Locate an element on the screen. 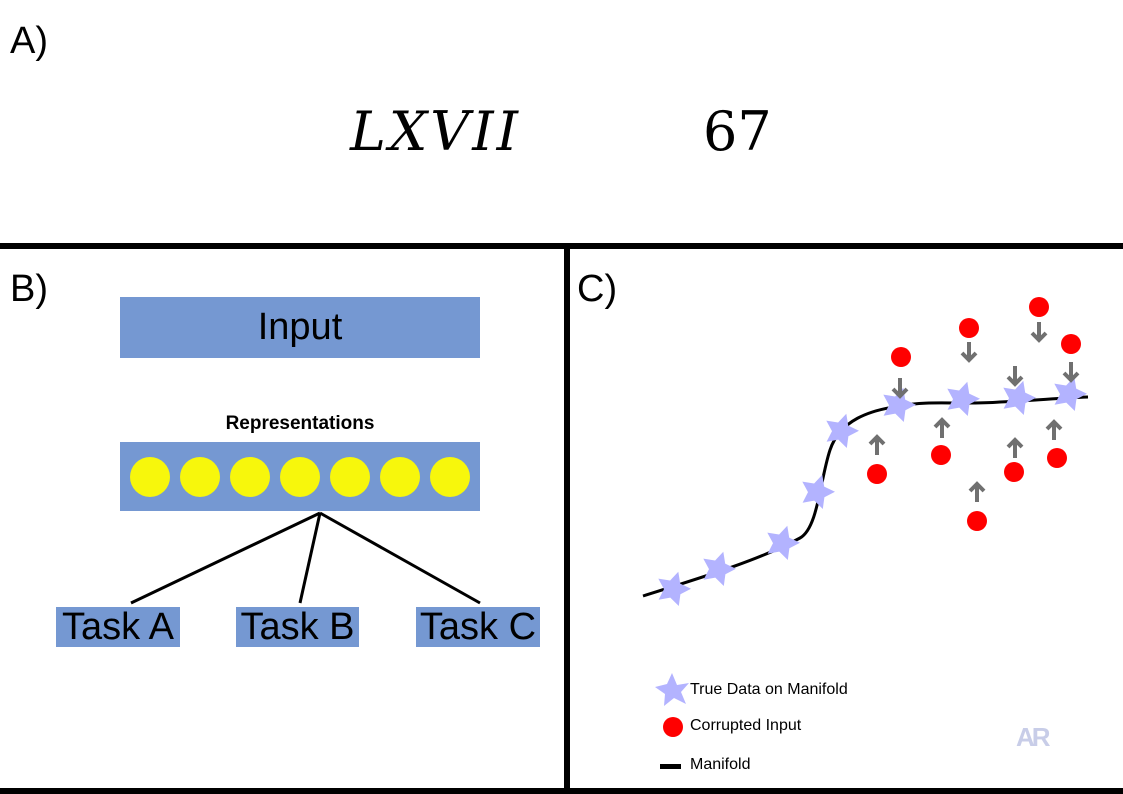  legend-manifold-icon is located at coordinates (670, 766).